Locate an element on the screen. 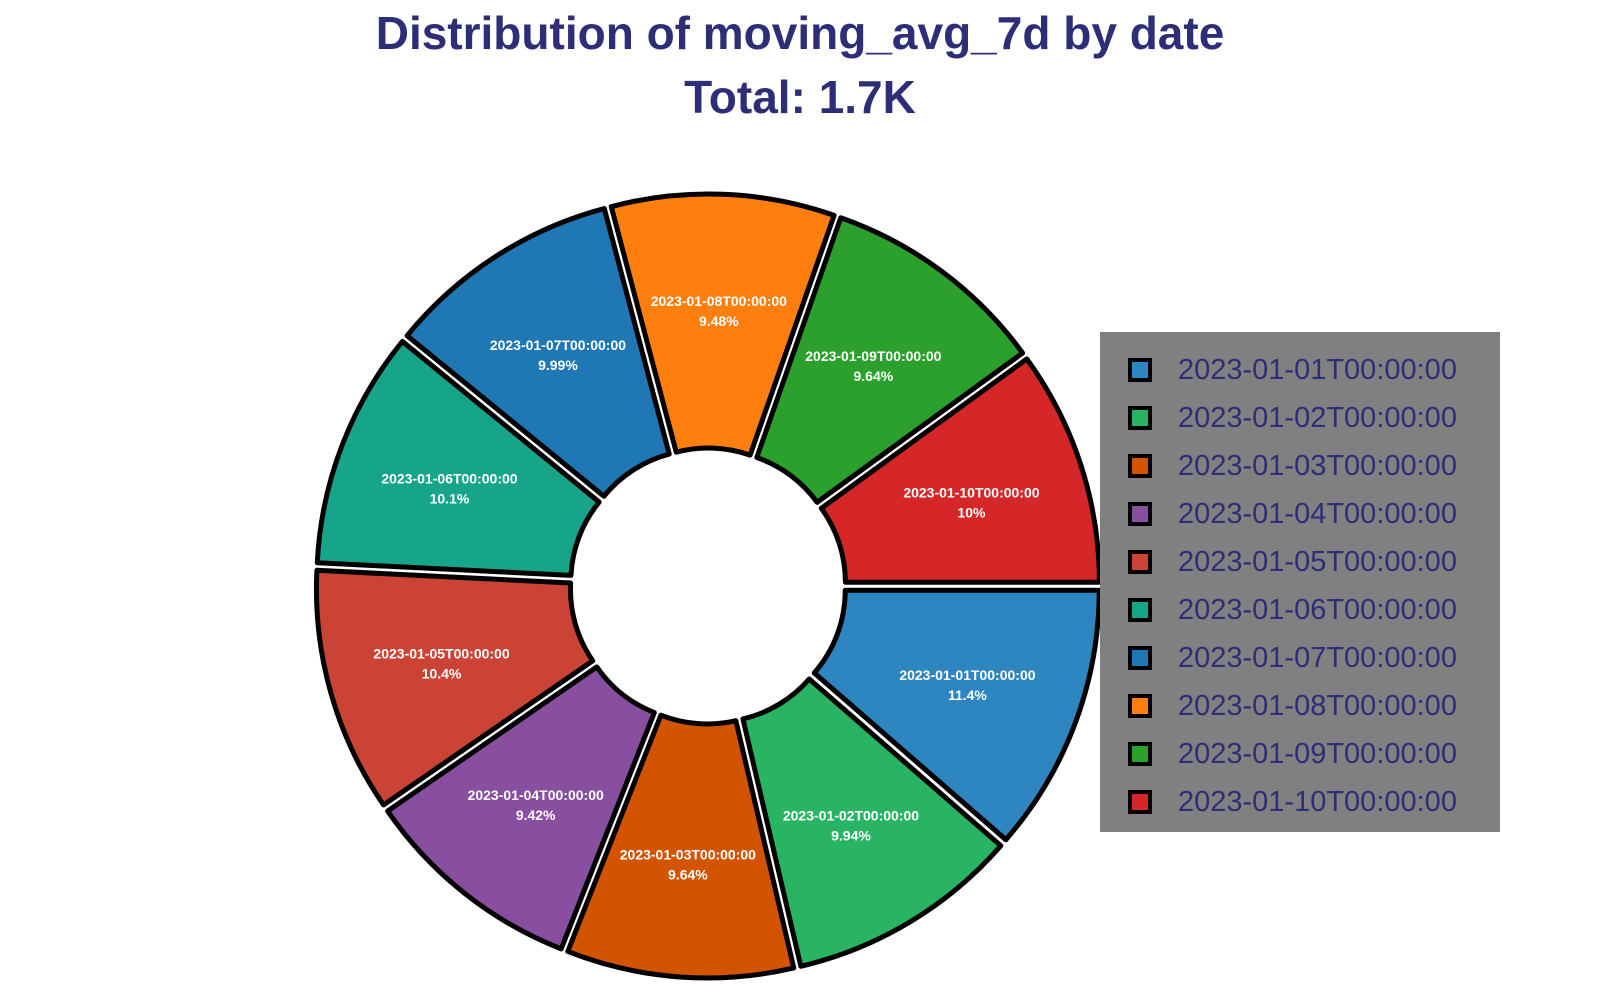  slice-percent-label: 10.1% is located at coordinates (450, 499).